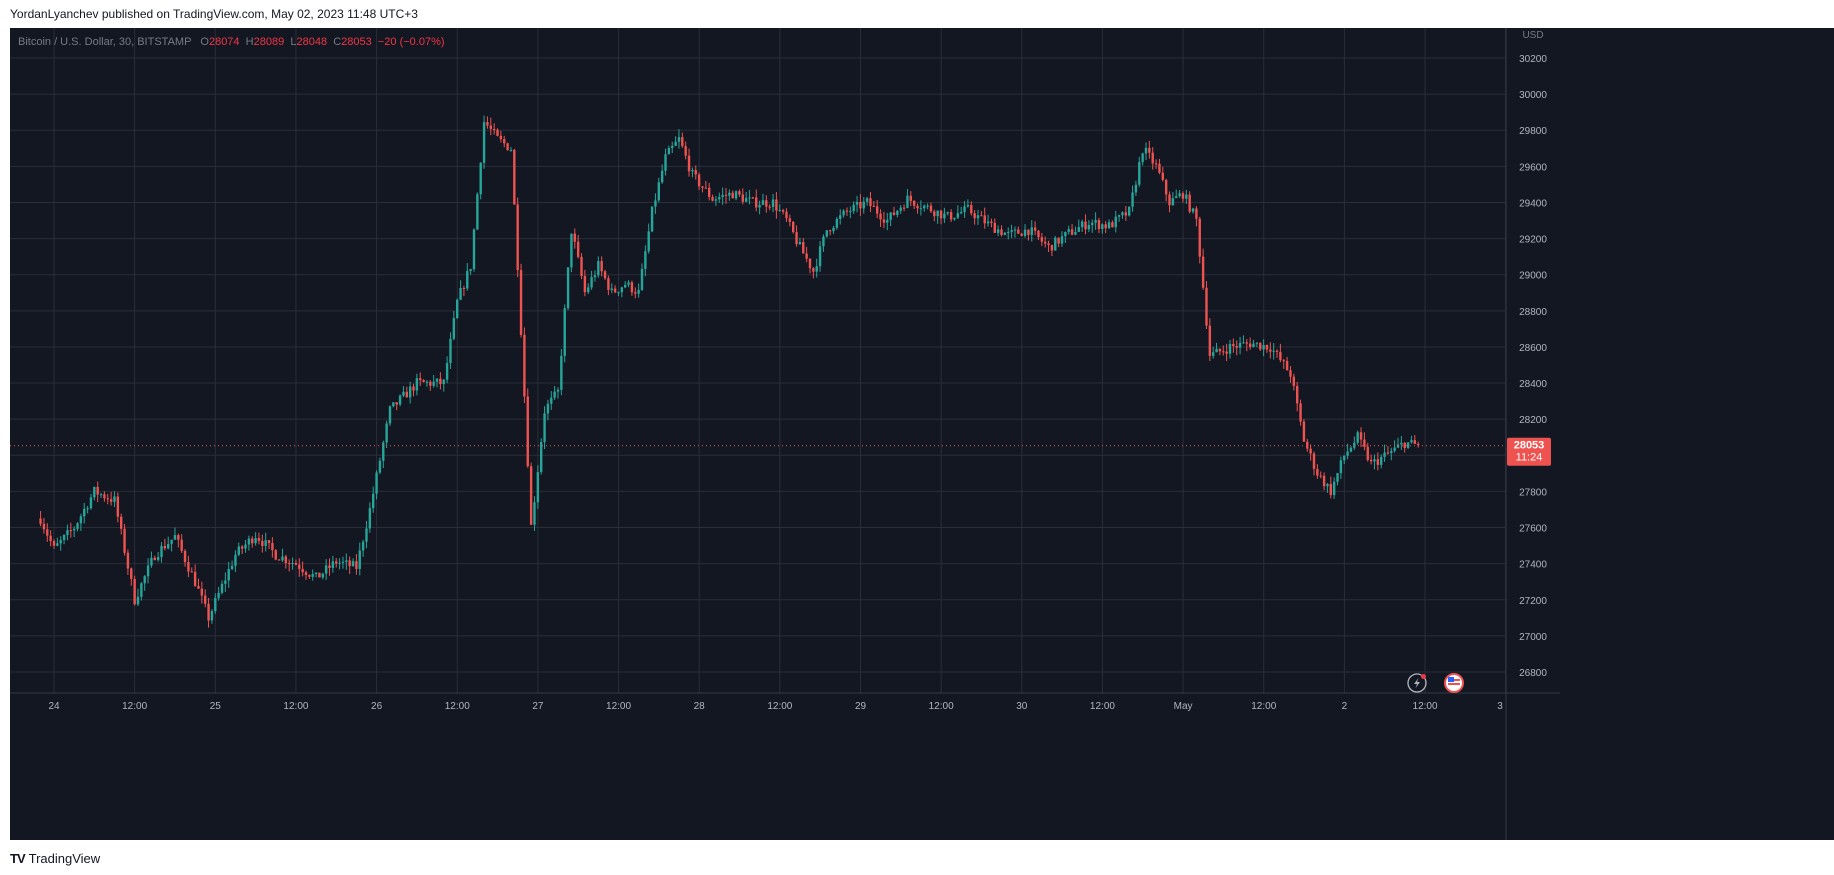 The height and width of the screenshot is (875, 1834). I want to click on lightning-icon, so click(1417, 683).